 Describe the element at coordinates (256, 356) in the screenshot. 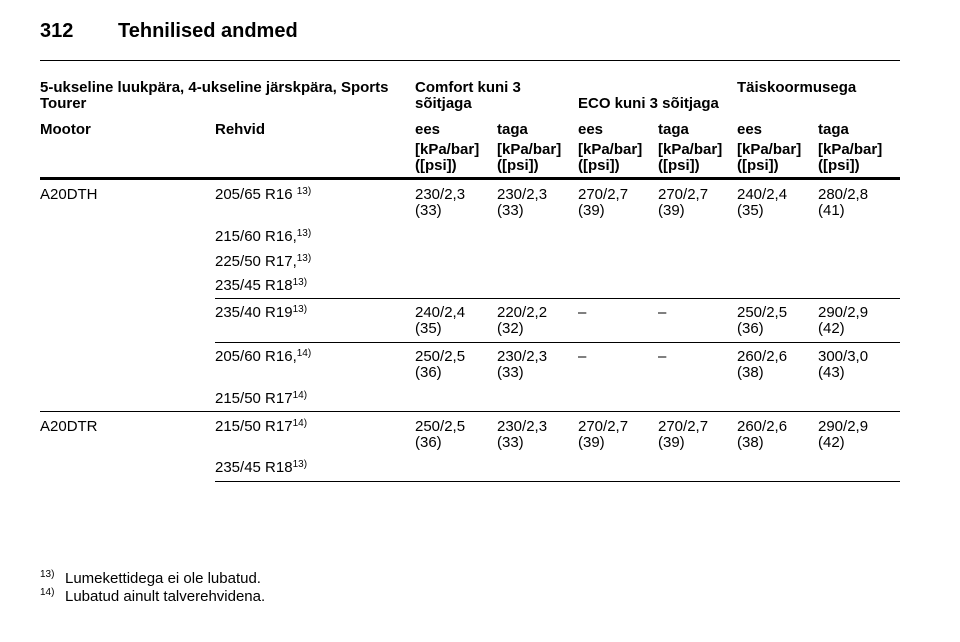

I see `tire-text: 205/60 R16,` at that location.